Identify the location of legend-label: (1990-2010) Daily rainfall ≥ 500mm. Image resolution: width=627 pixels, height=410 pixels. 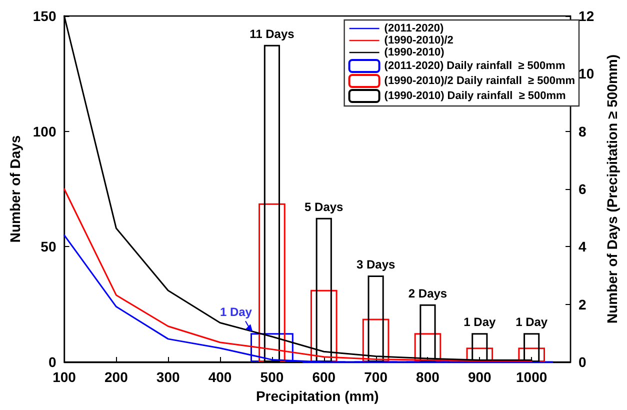
(475, 96).